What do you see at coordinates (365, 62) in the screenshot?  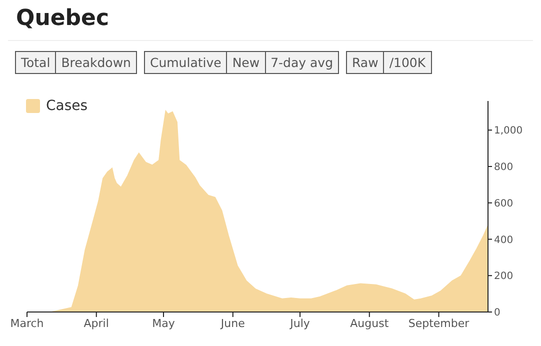 I see `text: Raw` at bounding box center [365, 62].